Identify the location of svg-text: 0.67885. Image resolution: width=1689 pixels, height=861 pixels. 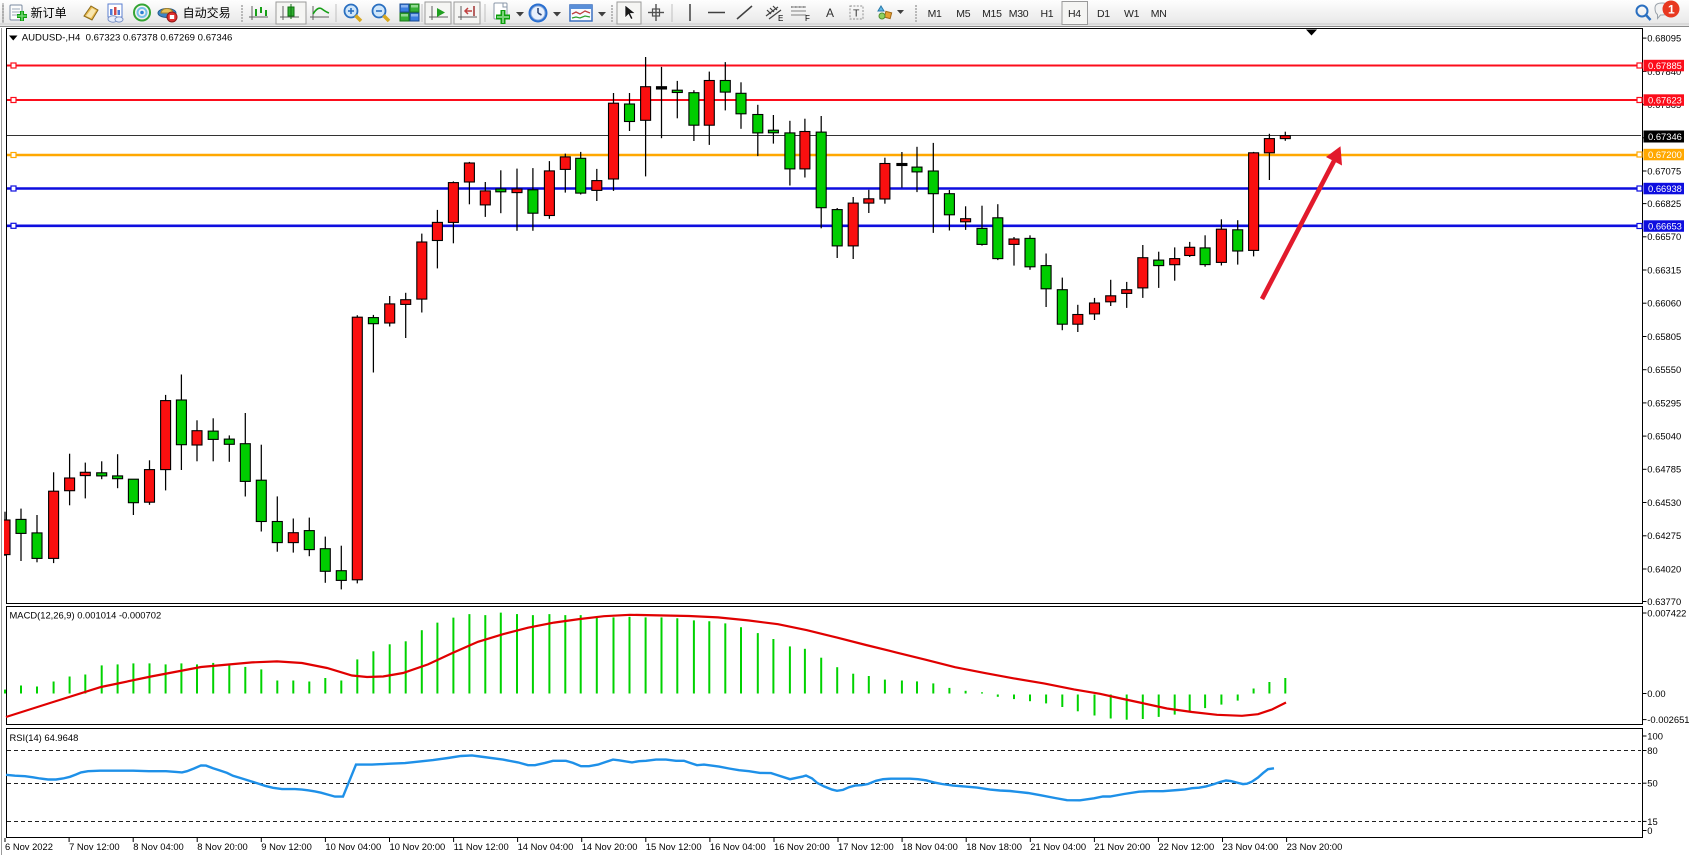
(1665, 65).